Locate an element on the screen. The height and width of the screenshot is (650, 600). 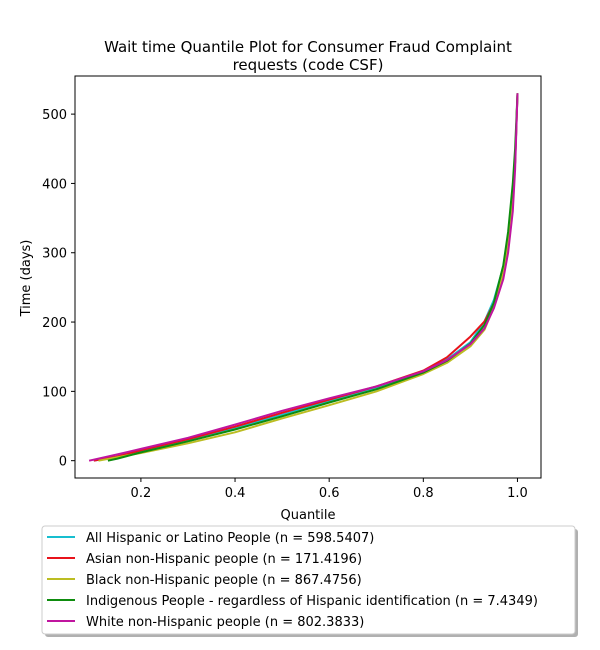
chart-title-line2: requests (code CSF) is located at coordinates (308, 65).